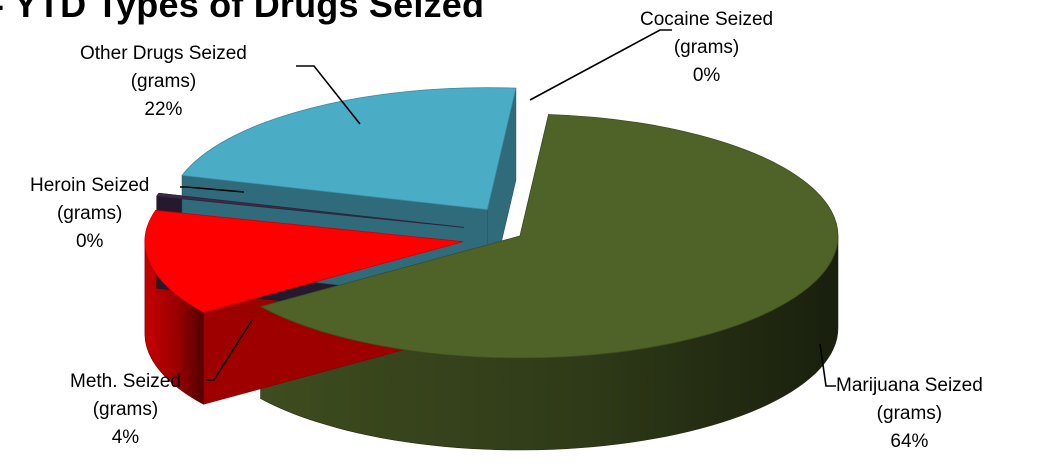  Describe the element at coordinates (349, 149) in the screenshot. I see `other-drugs-slice` at that location.